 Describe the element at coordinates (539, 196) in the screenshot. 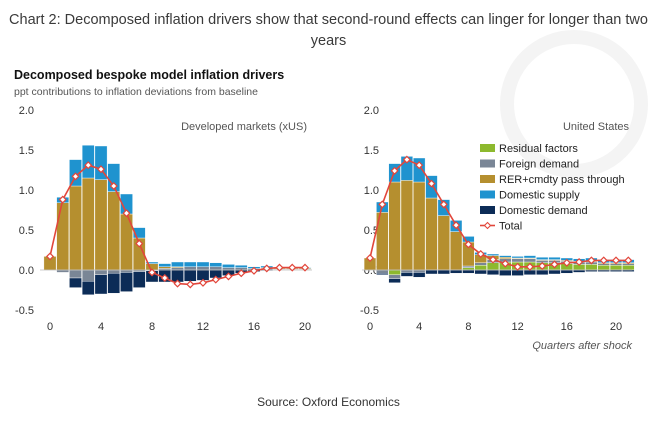

I see `legend-label: Domestic supply` at that location.